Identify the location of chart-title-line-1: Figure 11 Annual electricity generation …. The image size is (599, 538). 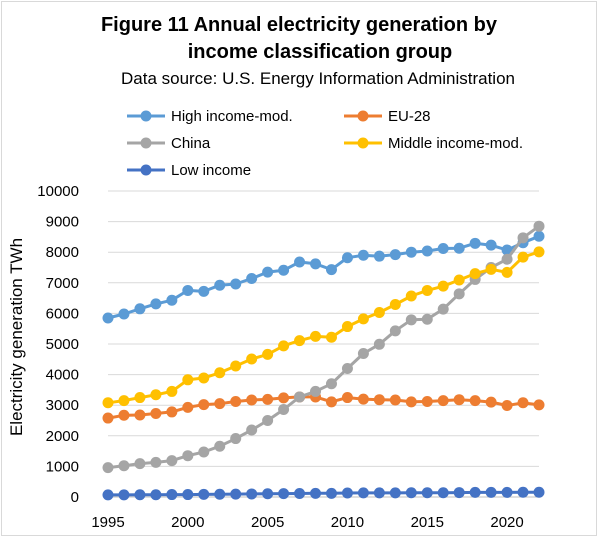
(299, 25).